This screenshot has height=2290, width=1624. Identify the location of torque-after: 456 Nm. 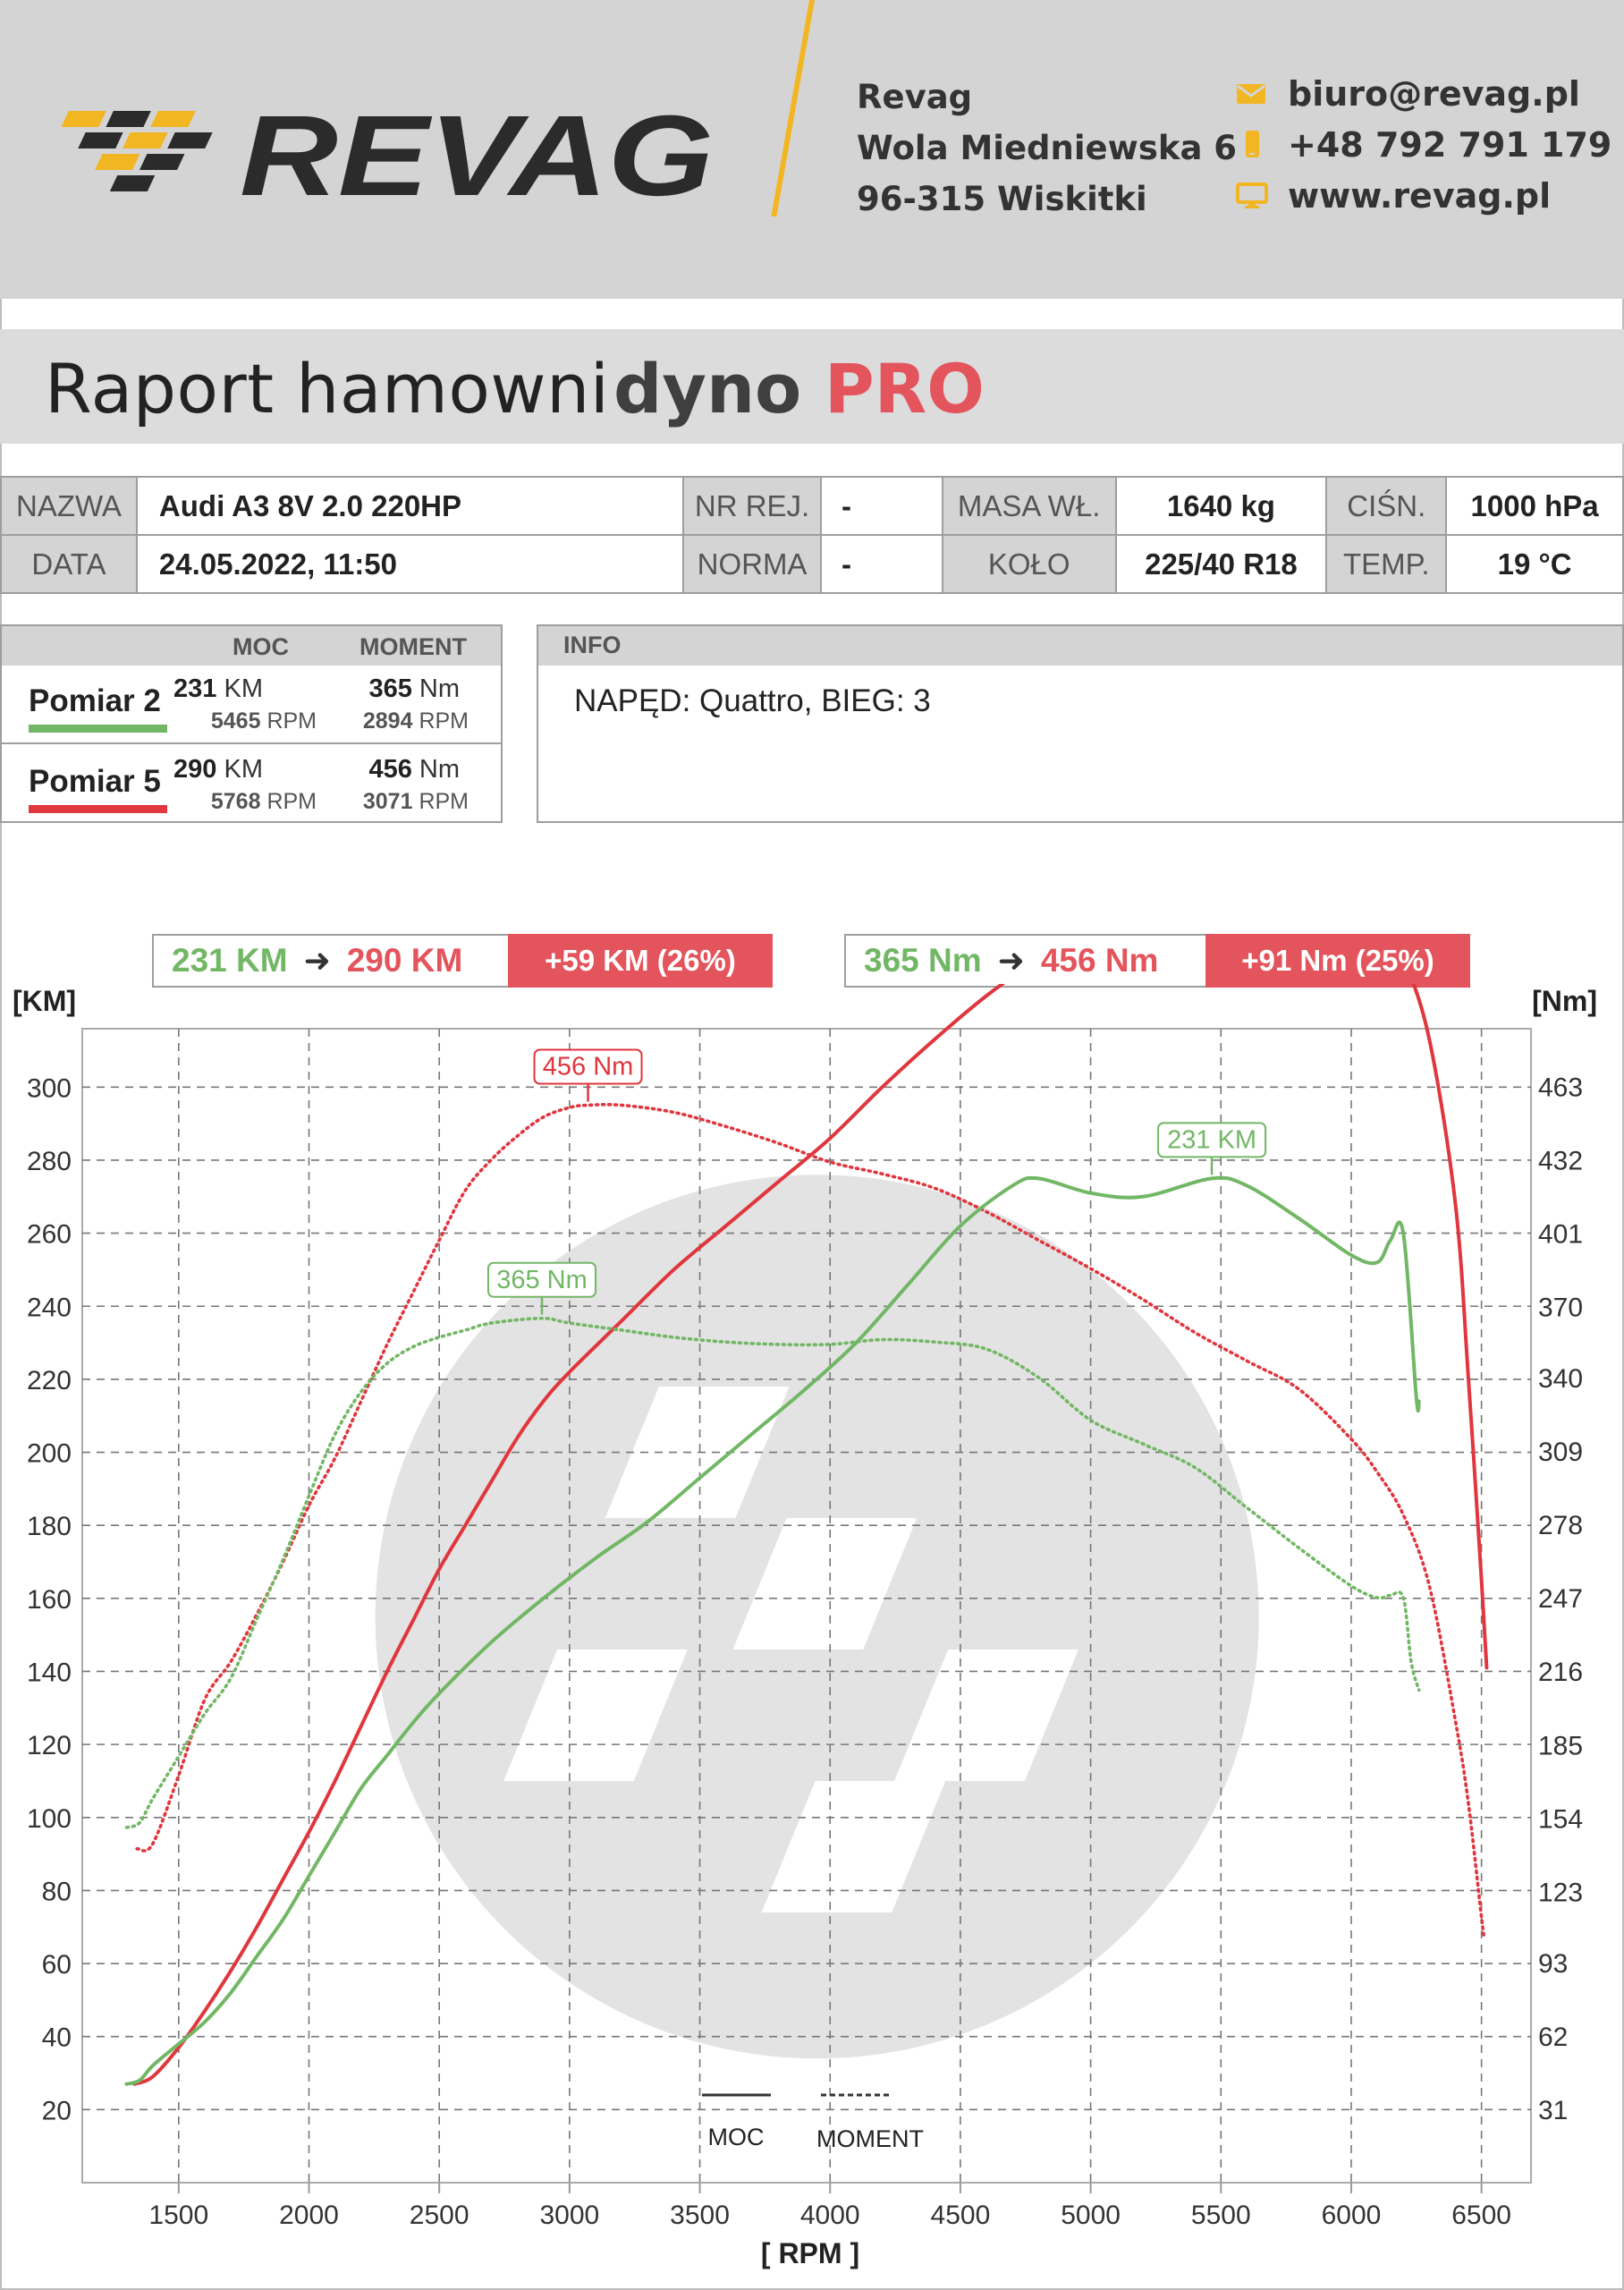
(1099, 960).